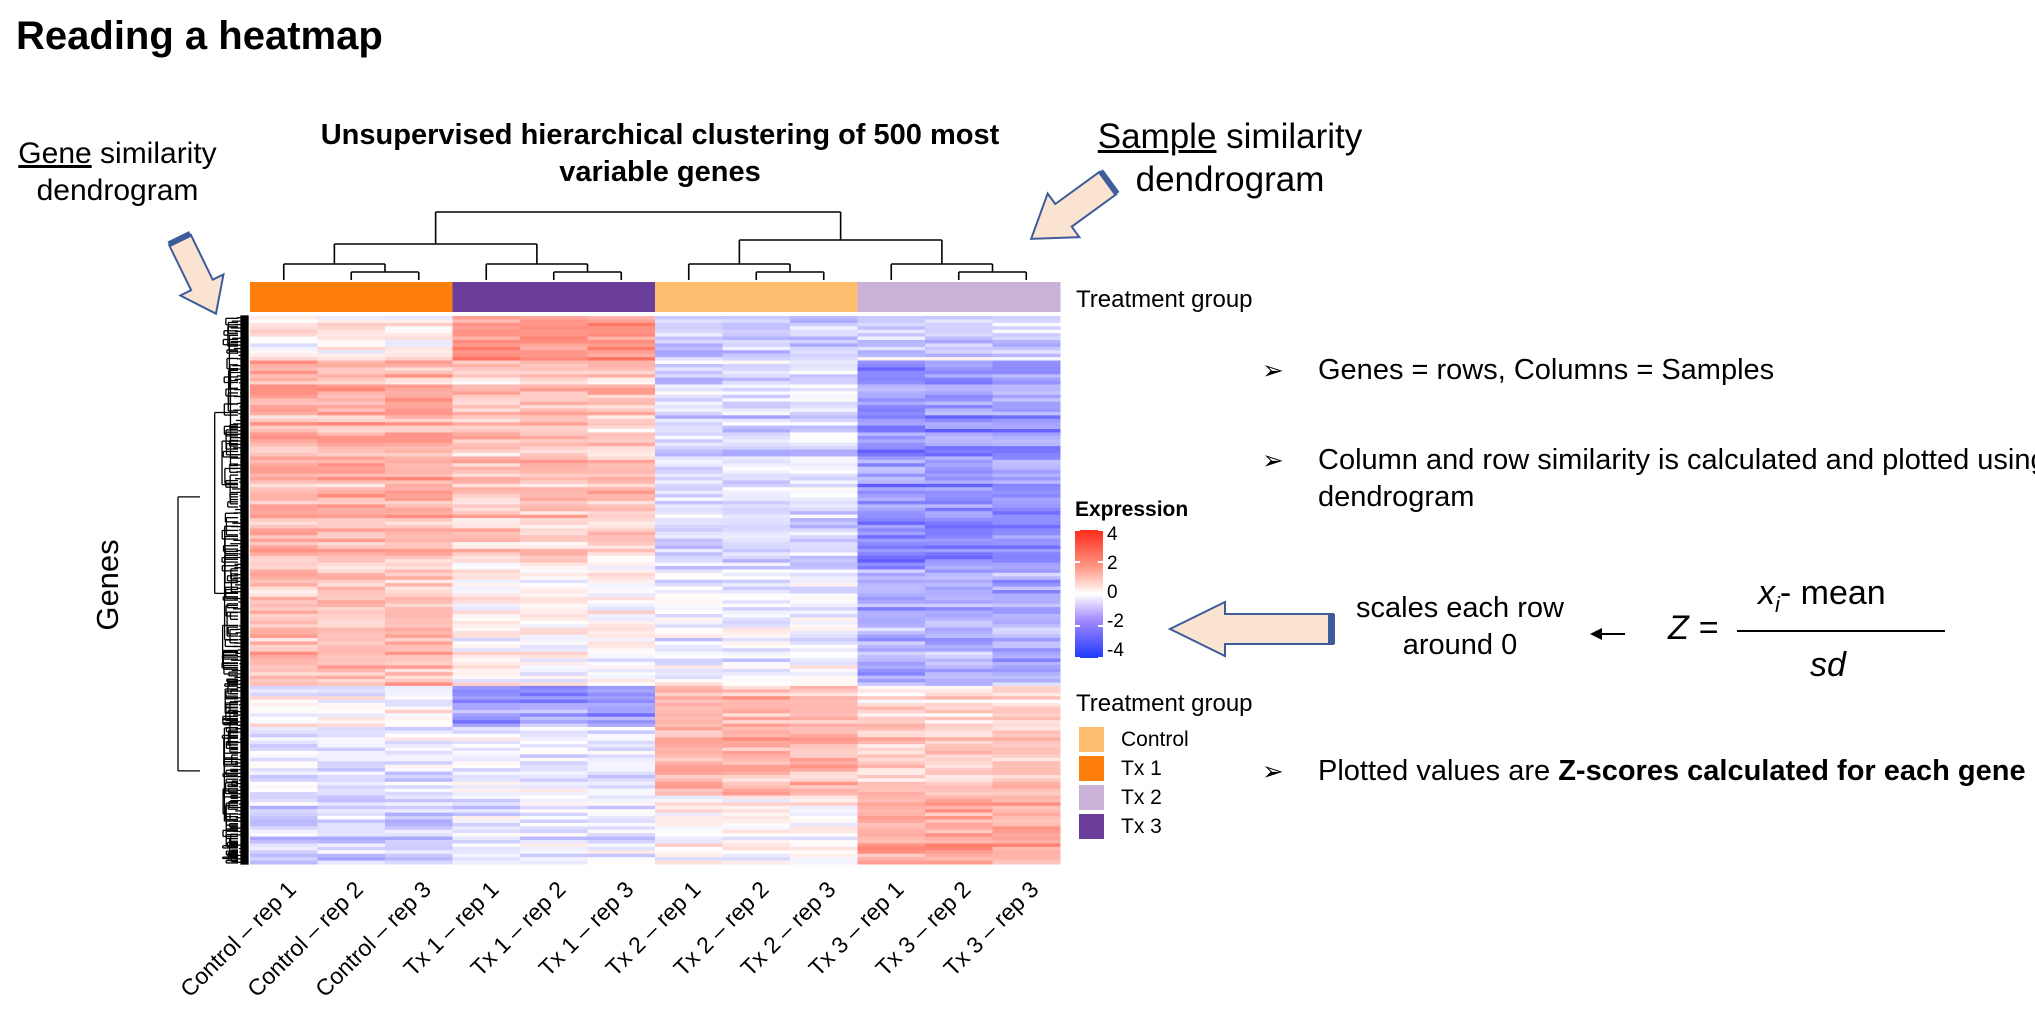 Image resolution: width=2035 pixels, height=1016 pixels. I want to click on bullet-text: Genes = rows, Columns = Samples, so click(1546, 370).